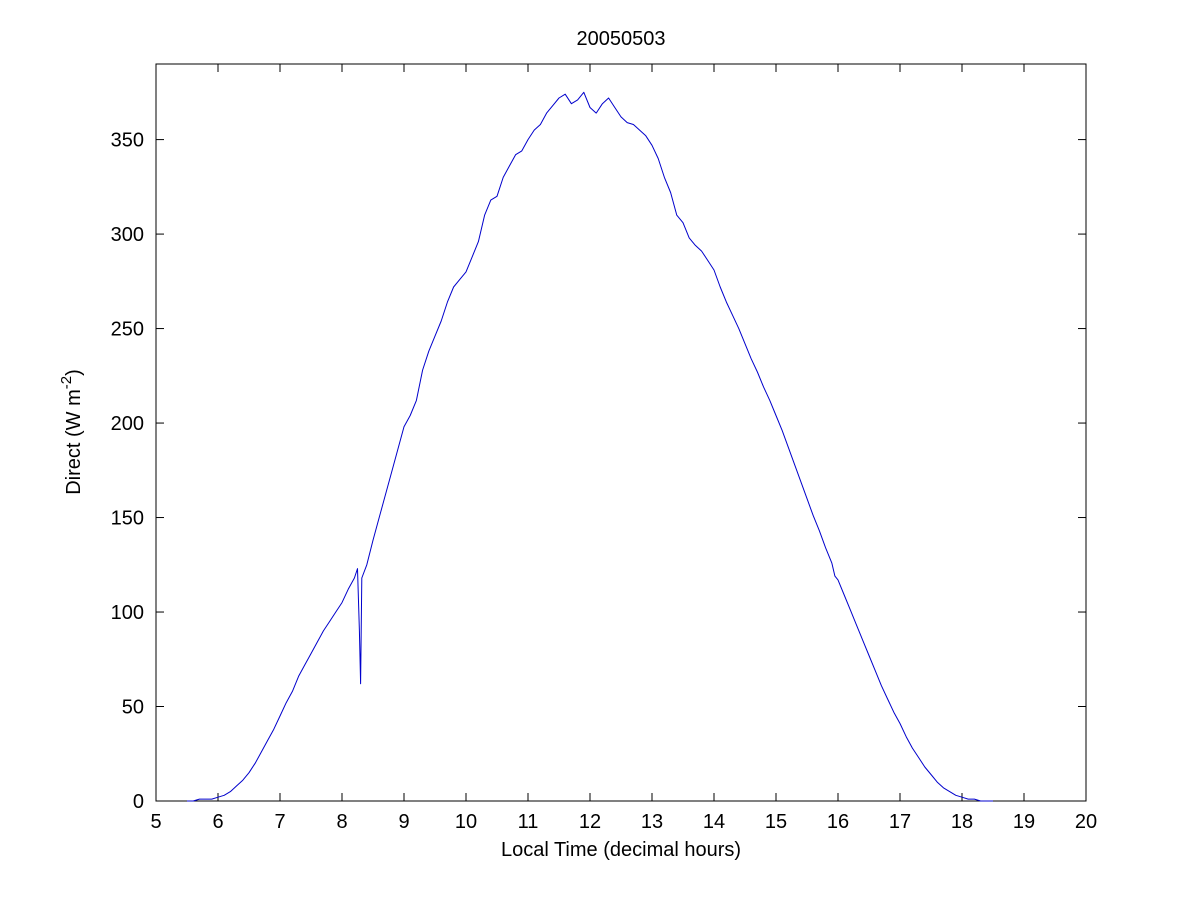 This screenshot has width=1200, height=905. Describe the element at coordinates (127, 330) in the screenshot. I see `y-tick-label: 250` at that location.